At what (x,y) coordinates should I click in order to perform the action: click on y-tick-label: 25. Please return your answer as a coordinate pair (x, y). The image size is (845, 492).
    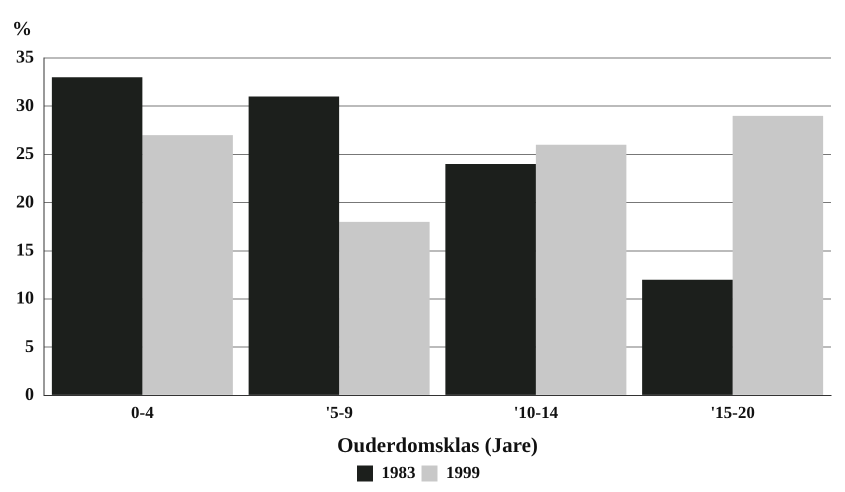
    Looking at the image, I should click on (25, 153).